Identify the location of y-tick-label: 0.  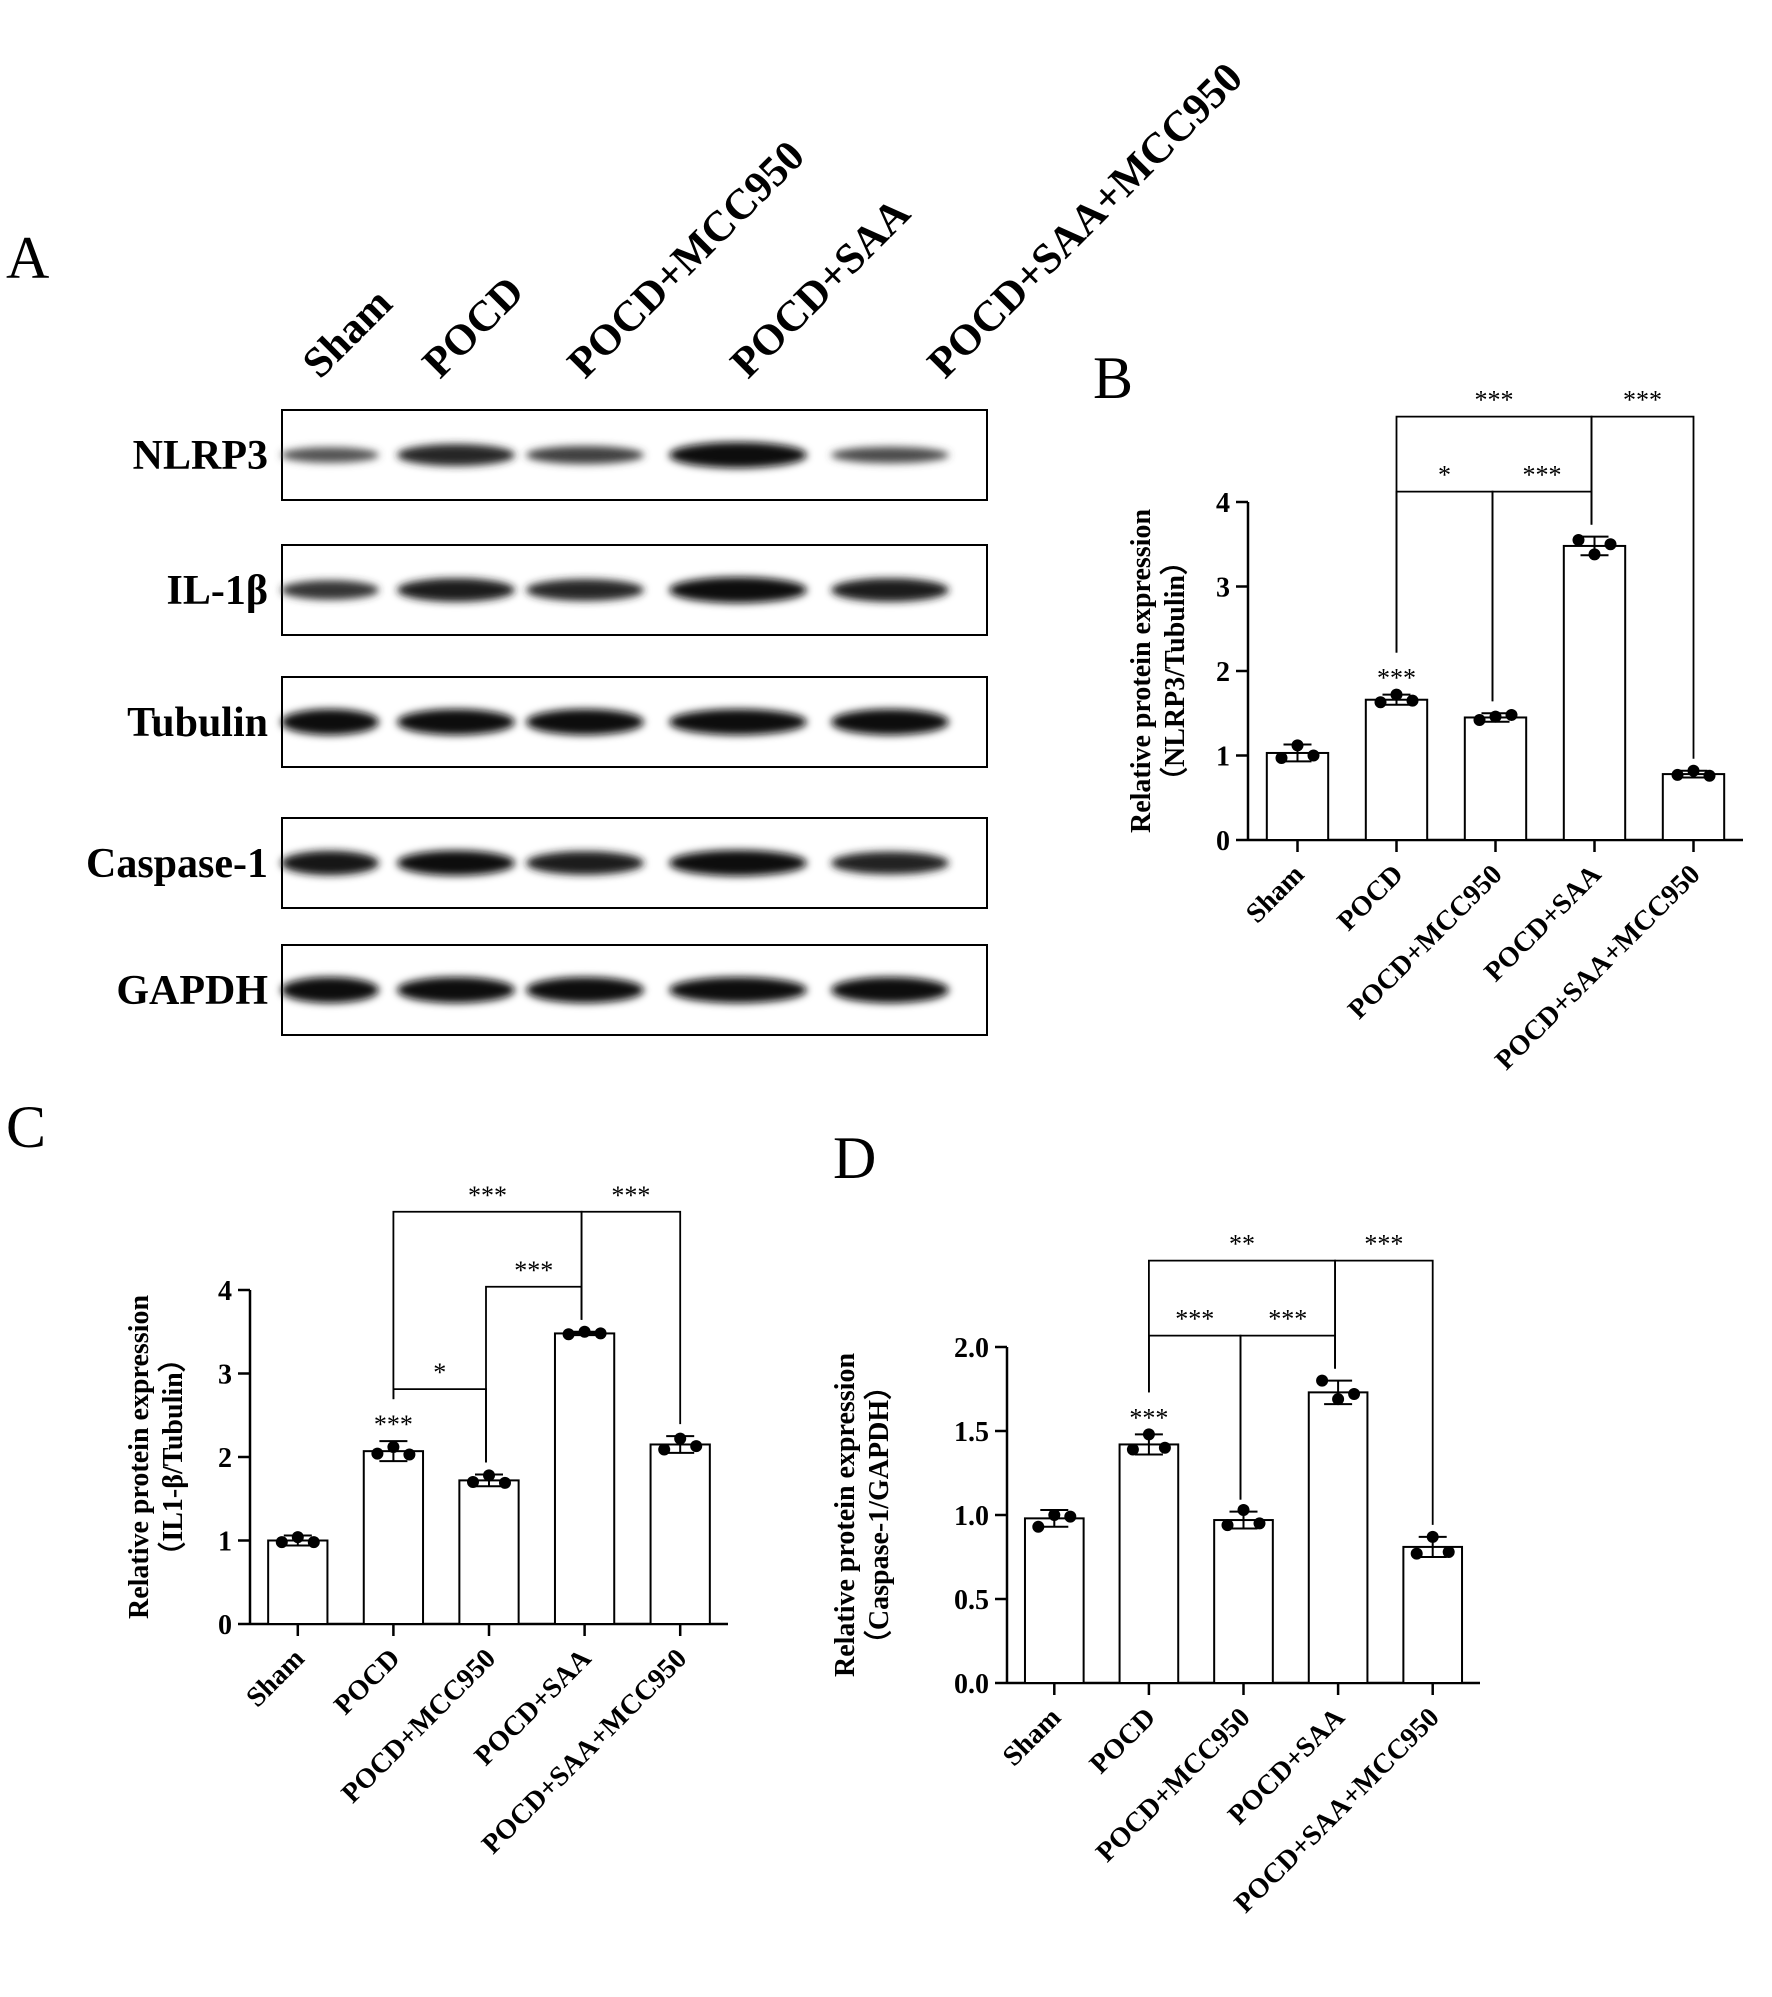
(1223, 841).